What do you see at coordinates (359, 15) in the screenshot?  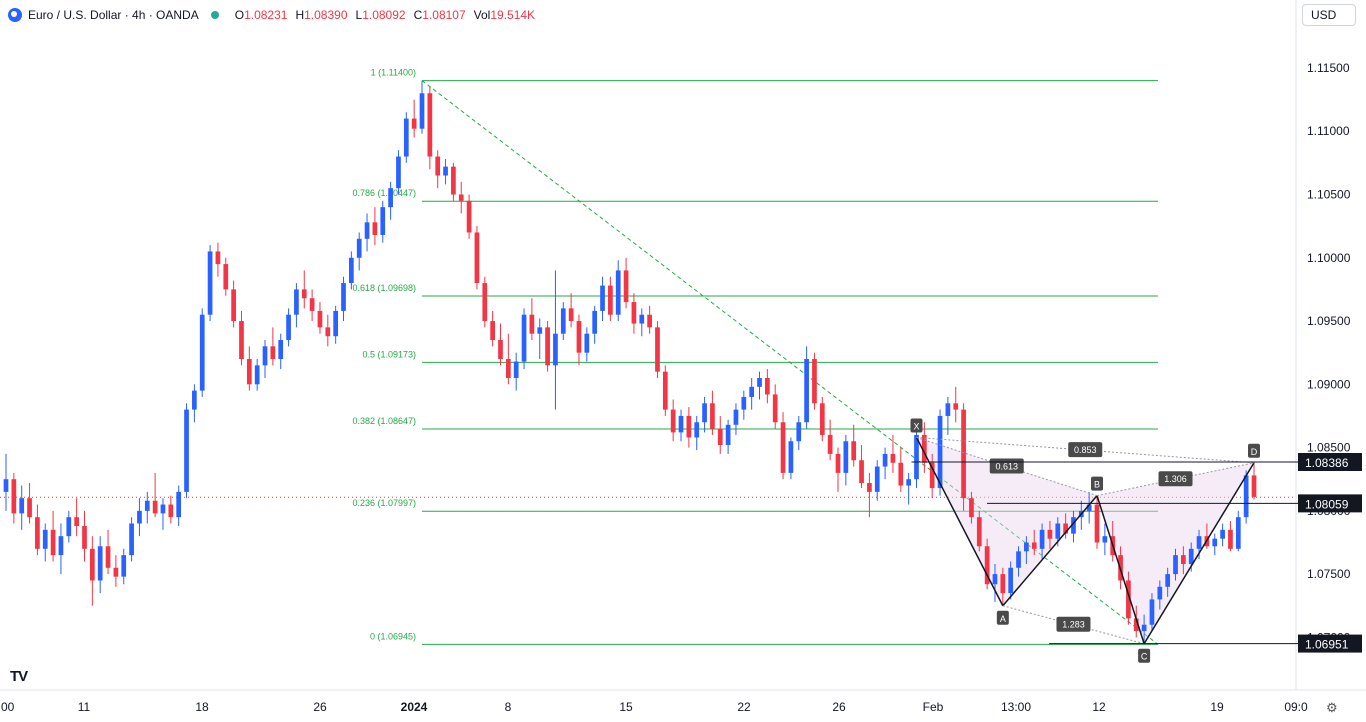 I see `low-label: L` at bounding box center [359, 15].